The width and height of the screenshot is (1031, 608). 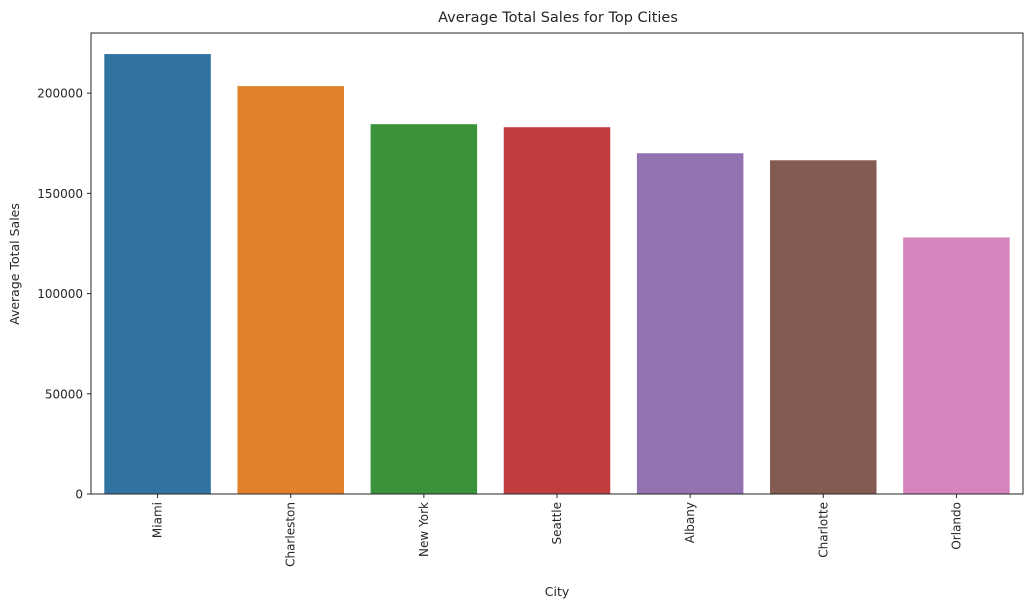 I want to click on bar-albany, so click(x=690, y=323).